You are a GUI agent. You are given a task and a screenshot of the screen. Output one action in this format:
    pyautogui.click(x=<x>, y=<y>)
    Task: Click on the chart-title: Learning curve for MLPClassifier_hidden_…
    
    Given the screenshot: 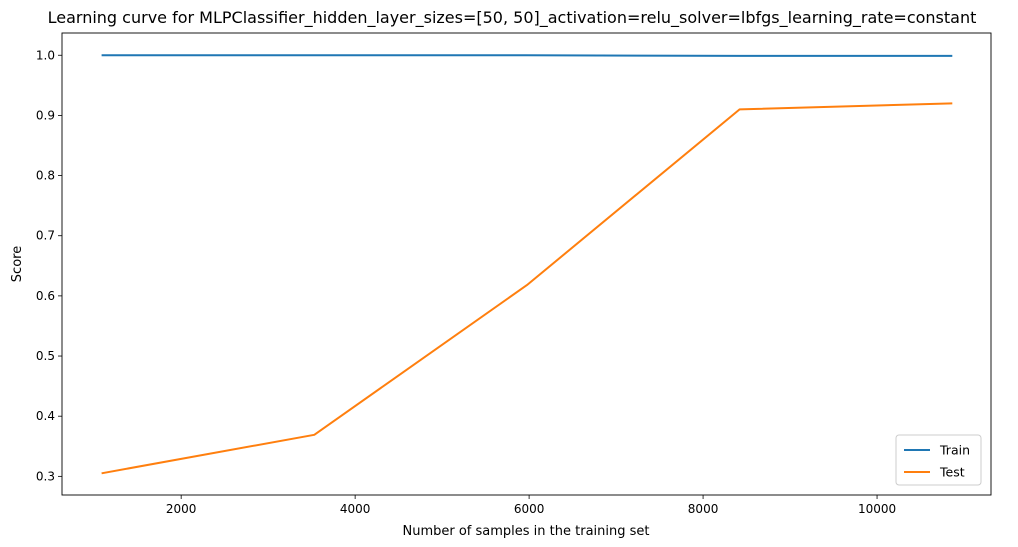 What is the action you would take?
    pyautogui.click(x=512, y=18)
    